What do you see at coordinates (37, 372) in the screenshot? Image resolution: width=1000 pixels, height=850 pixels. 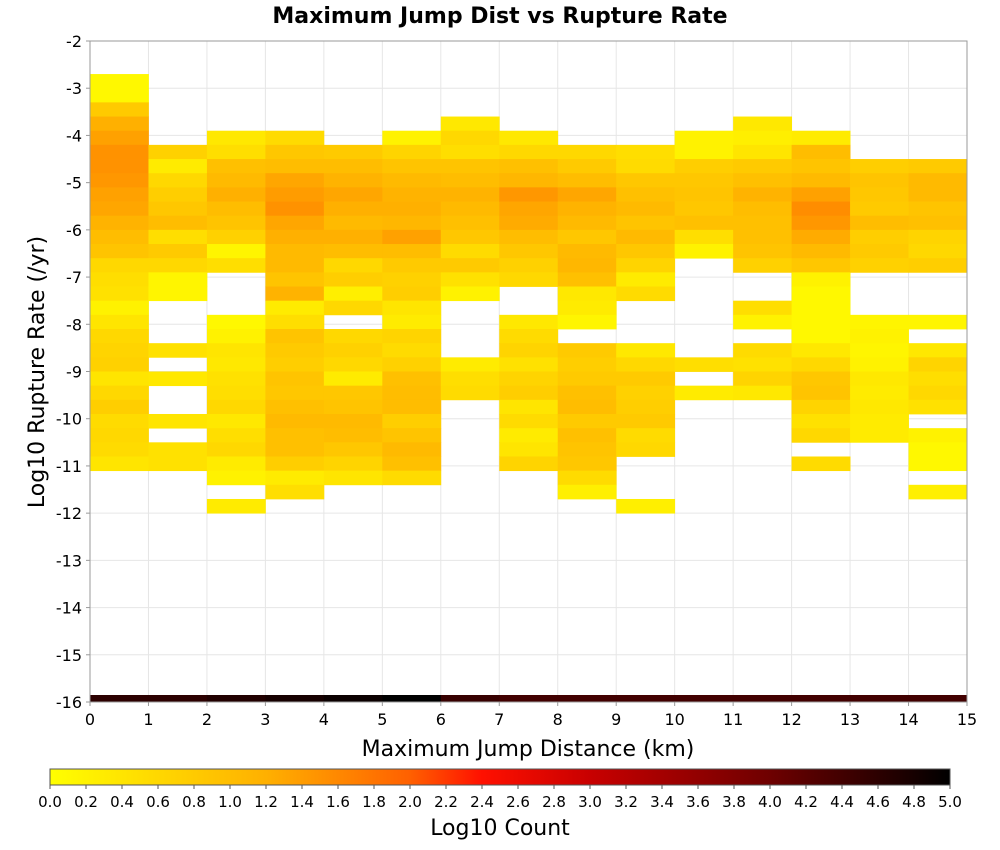 I see `y-axis-label: Log10 Rupture Rate (/yr)` at bounding box center [37, 372].